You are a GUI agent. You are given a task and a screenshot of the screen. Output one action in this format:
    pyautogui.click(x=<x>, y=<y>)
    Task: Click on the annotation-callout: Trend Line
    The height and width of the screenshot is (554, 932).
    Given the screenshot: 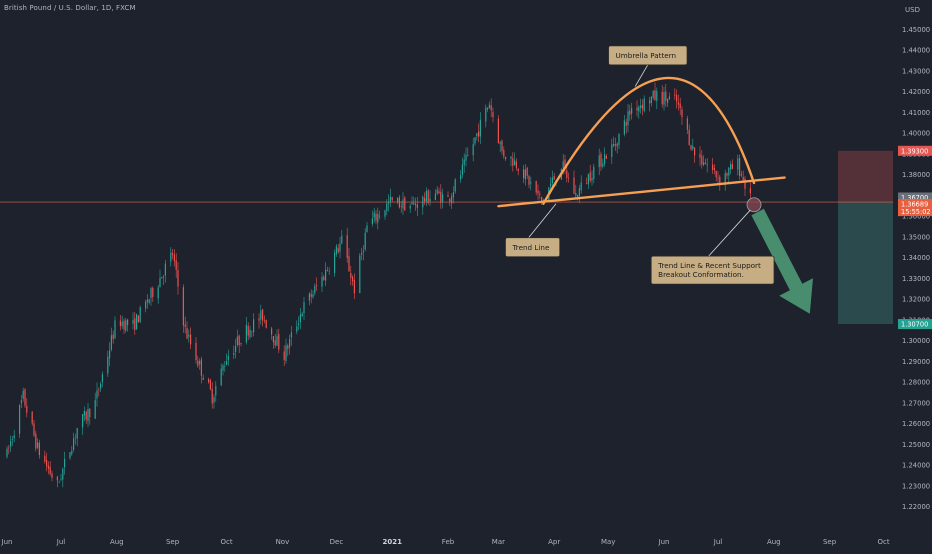 What is the action you would take?
    pyautogui.click(x=533, y=230)
    